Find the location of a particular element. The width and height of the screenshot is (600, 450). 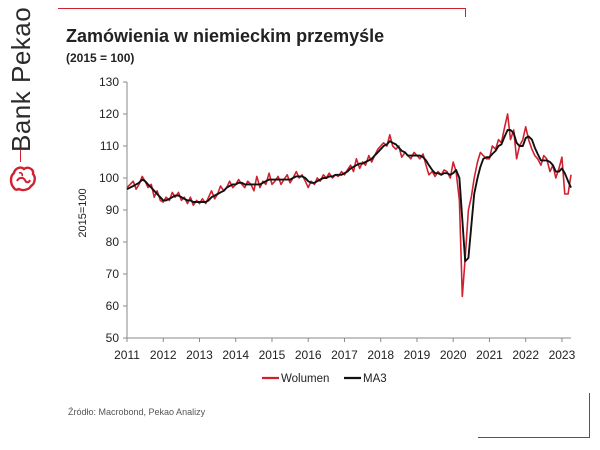

x-tick-label: 2017 is located at coordinates (344, 355).